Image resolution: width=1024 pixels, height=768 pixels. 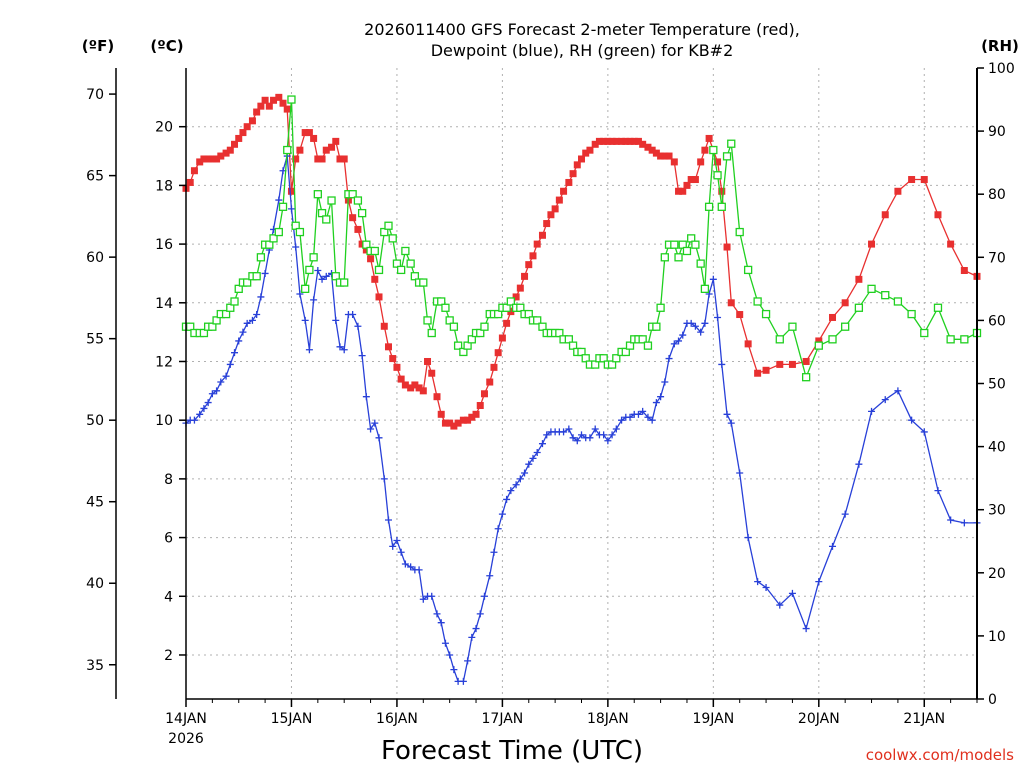 I want to click on celsius-unit-label: (ºC), so click(x=166, y=46).